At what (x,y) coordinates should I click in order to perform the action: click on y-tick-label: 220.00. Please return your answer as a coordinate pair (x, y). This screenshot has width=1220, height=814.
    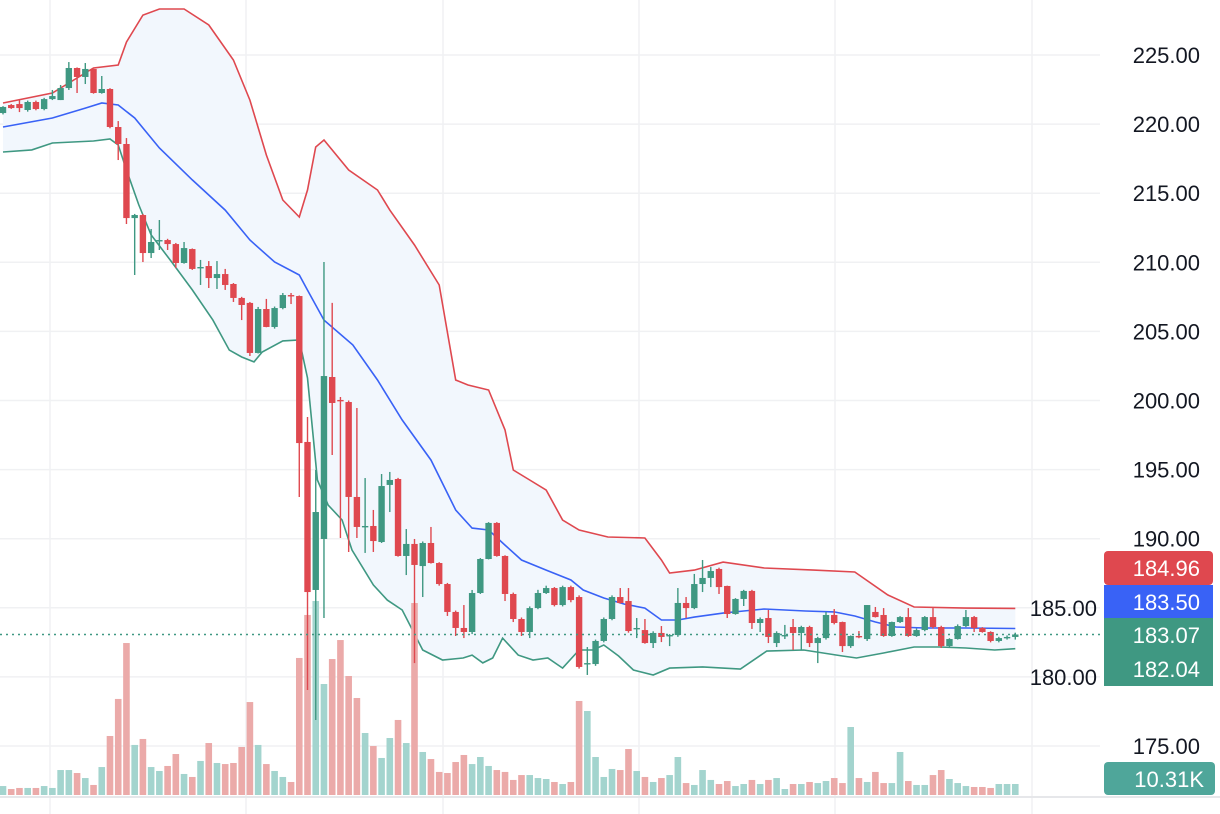
    Looking at the image, I should click on (1166, 124).